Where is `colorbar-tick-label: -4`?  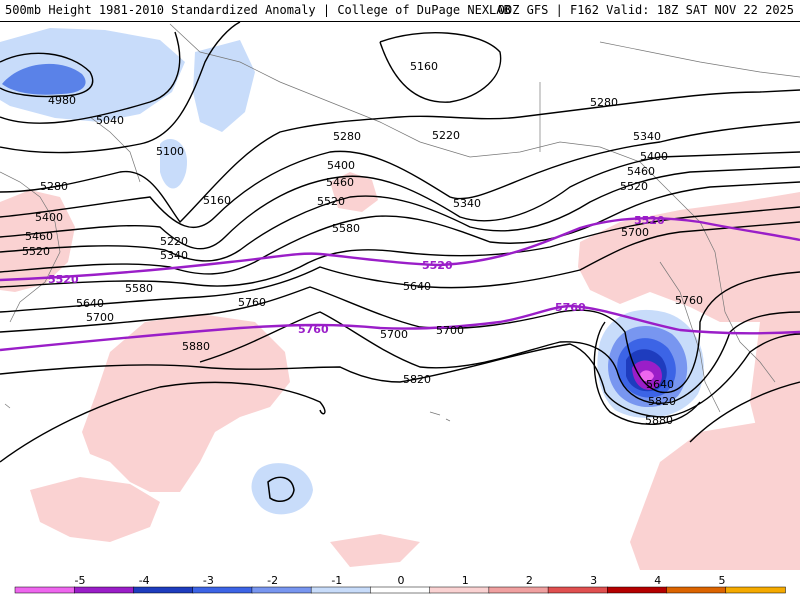
colorbar-tick-label: -4 is located at coordinates (144, 580).